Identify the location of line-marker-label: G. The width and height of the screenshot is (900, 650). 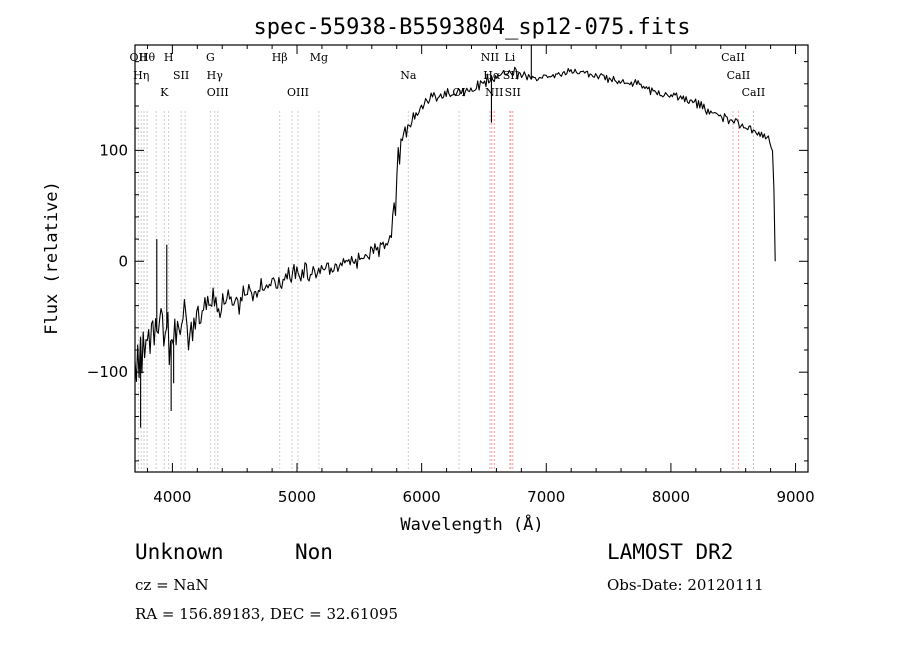
(210, 57).